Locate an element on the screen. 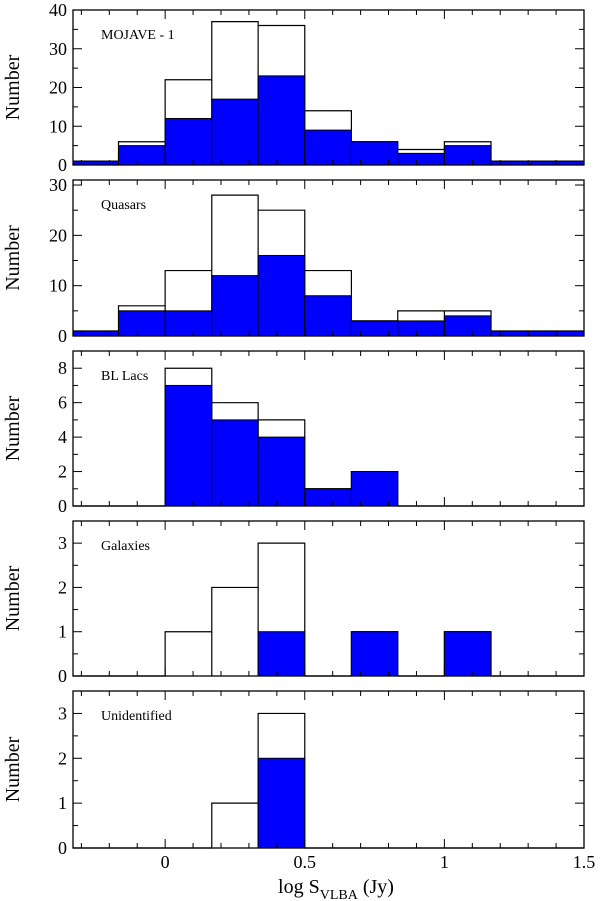 Image resolution: width=600 pixels, height=901 pixels. x-tick-label: 0 is located at coordinates (165, 862).